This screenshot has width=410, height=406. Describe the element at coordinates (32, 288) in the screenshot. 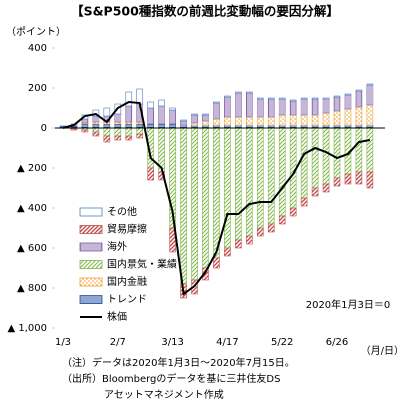

I see `y-tick-label: ▲ 800` at that location.